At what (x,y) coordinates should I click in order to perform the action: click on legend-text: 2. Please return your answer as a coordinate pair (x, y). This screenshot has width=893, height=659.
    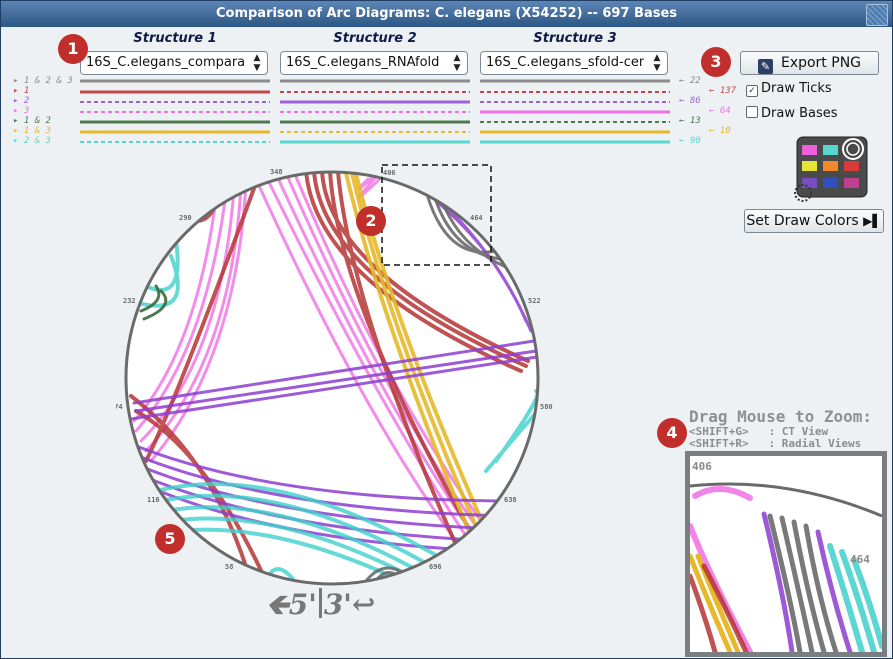
    Looking at the image, I should click on (26, 101).